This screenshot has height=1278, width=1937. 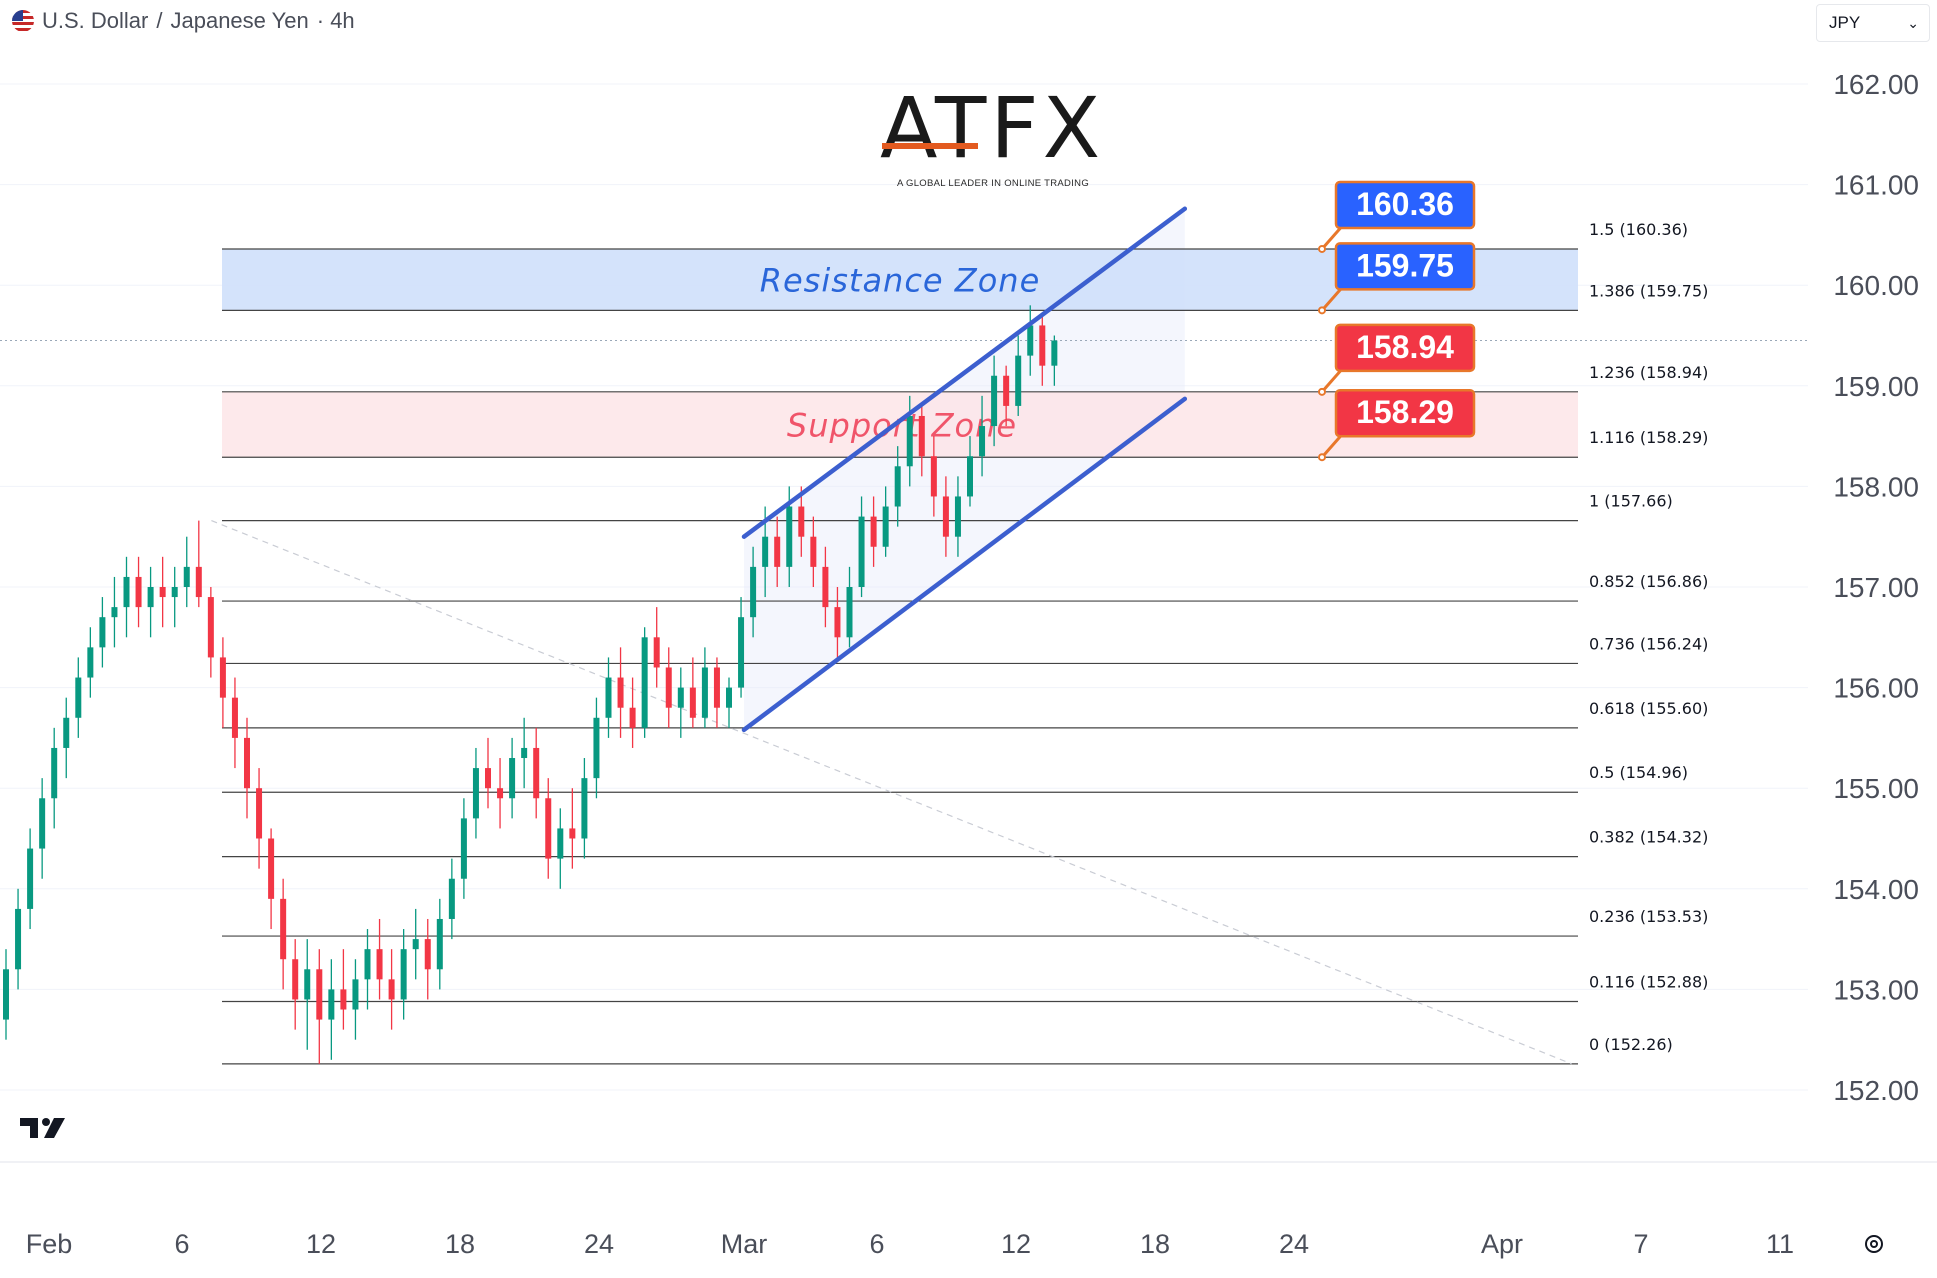 What do you see at coordinates (1873, 23) in the screenshot?
I see `currency-select: JPY ⌄` at bounding box center [1873, 23].